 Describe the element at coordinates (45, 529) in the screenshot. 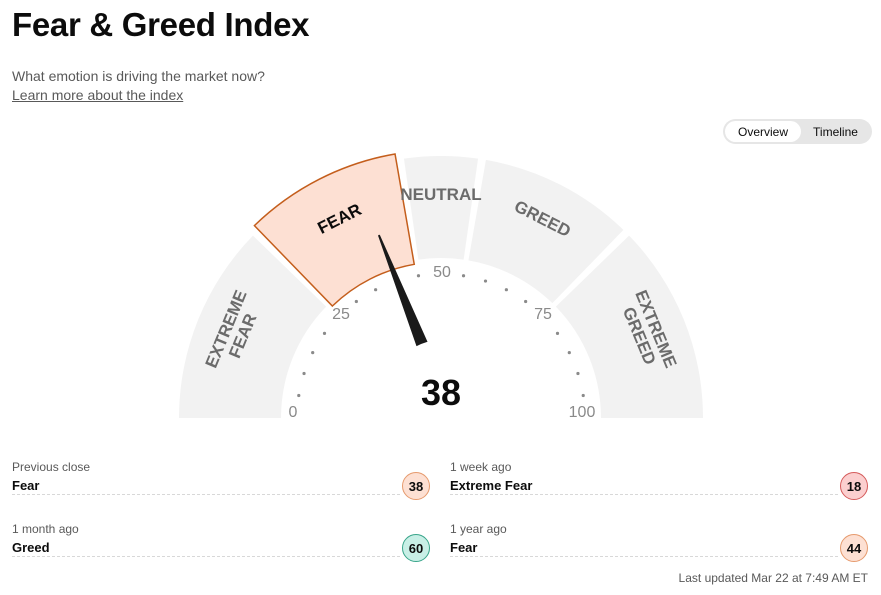

I see `history-label: 1 month ago` at that location.